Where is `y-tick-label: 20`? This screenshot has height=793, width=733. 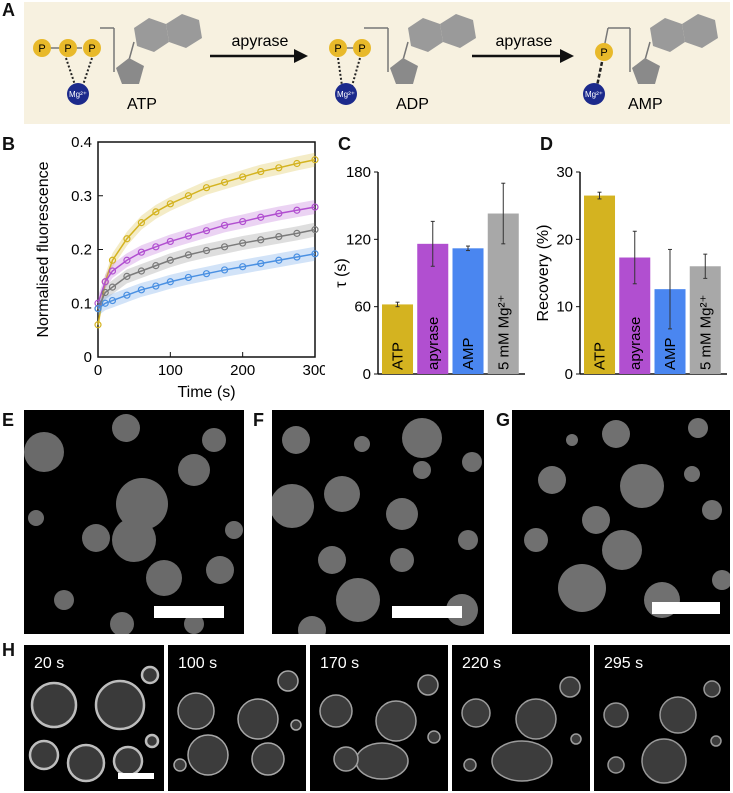 y-tick-label: 20 is located at coordinates (564, 239).